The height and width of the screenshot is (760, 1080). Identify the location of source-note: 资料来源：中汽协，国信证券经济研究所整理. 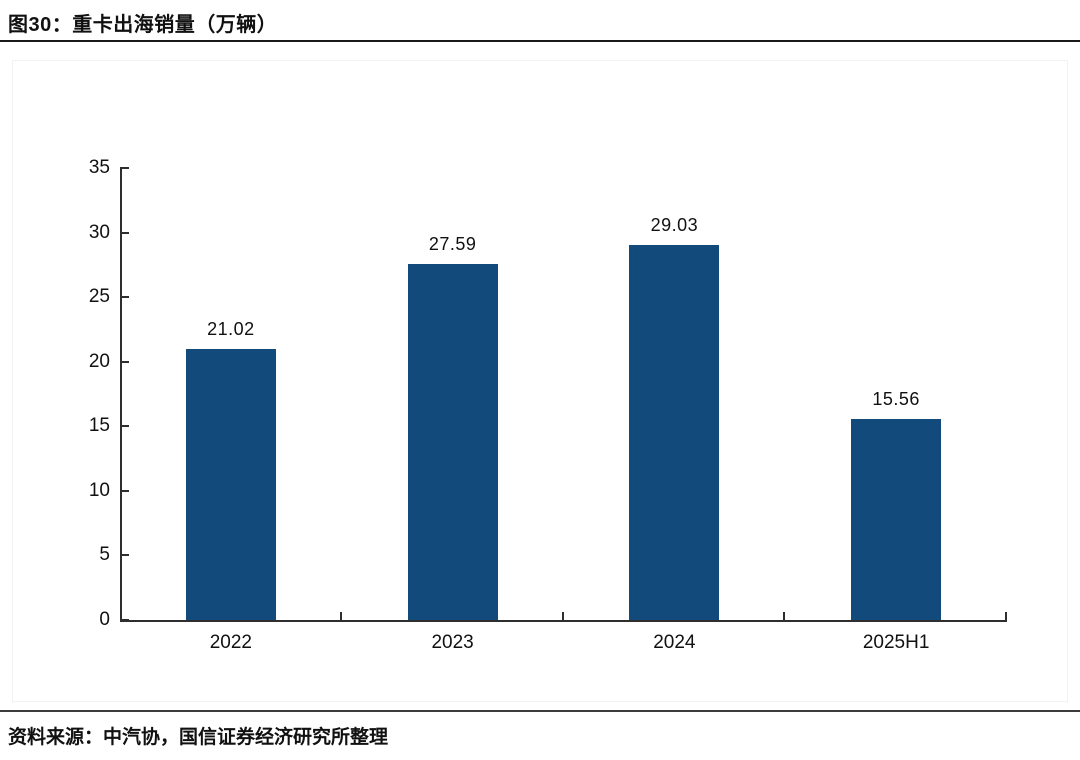
(198, 737).